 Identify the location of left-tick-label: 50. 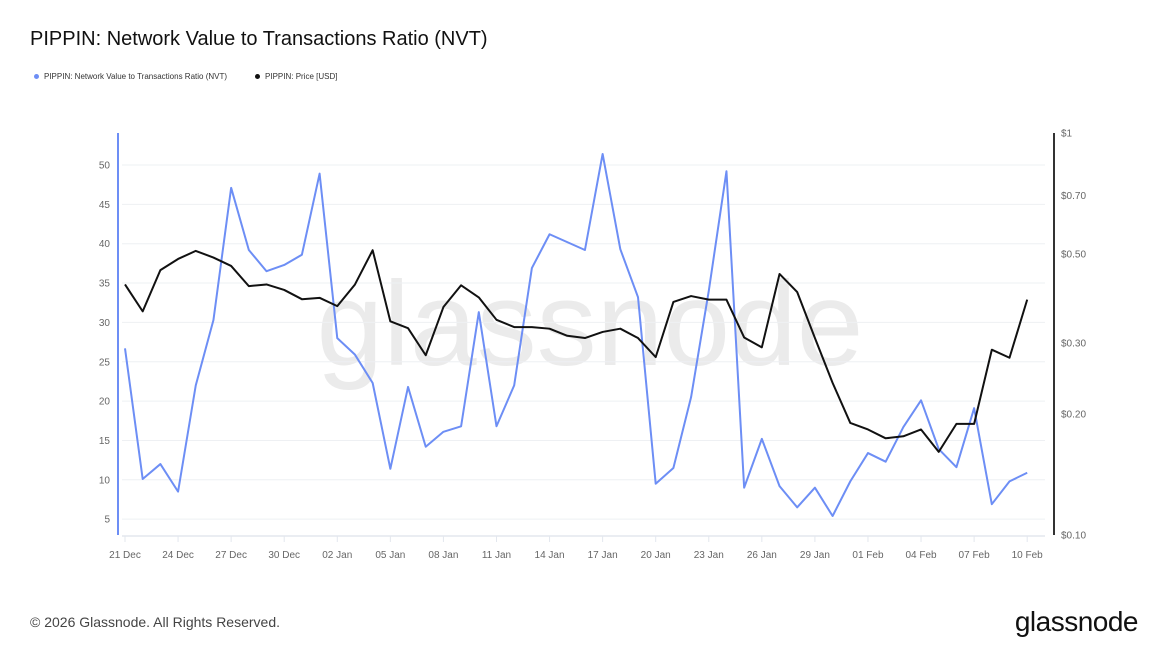
(105, 166).